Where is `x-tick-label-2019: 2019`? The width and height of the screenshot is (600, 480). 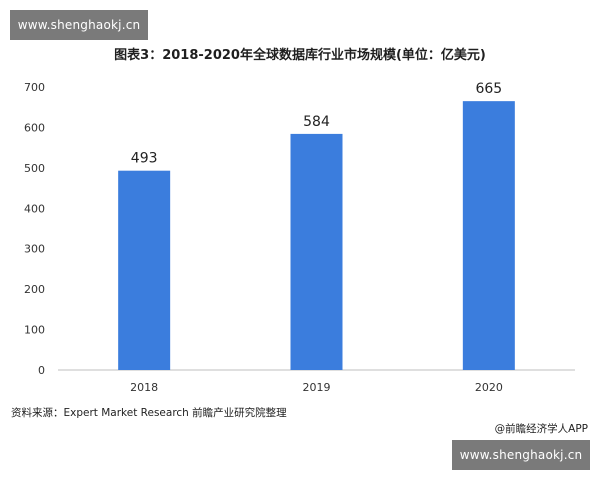
x-tick-label-2019: 2019 is located at coordinates (317, 387).